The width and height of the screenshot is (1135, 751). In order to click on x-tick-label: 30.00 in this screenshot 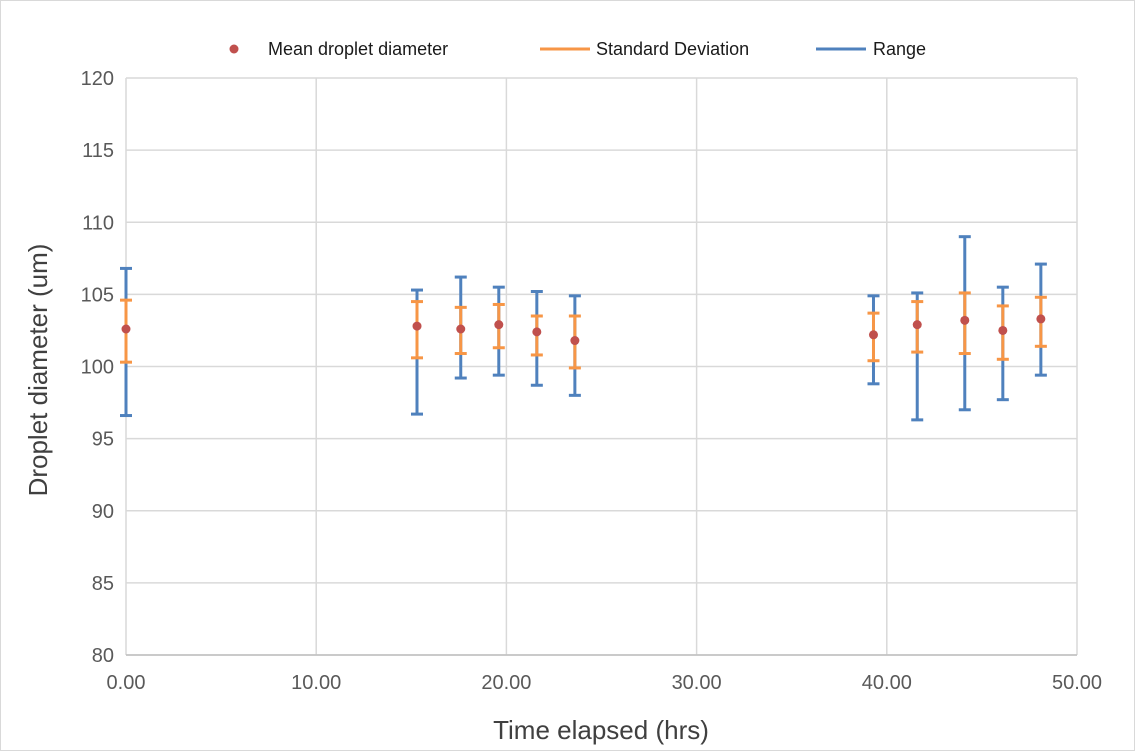, I will do `click(697, 683)`.